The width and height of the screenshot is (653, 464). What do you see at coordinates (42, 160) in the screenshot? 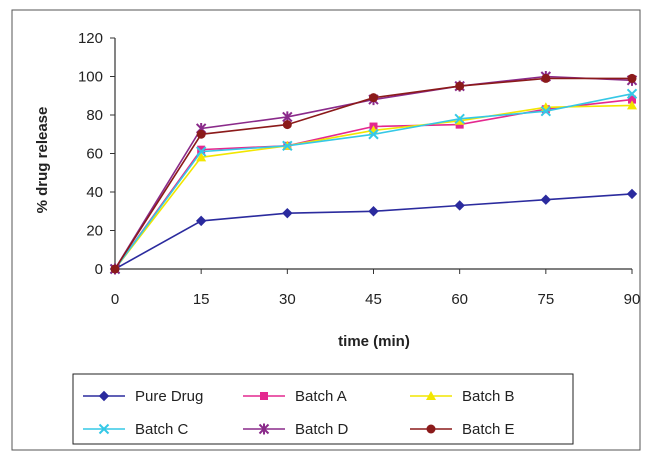
I see `y-axis-title: % drug release` at bounding box center [42, 160].